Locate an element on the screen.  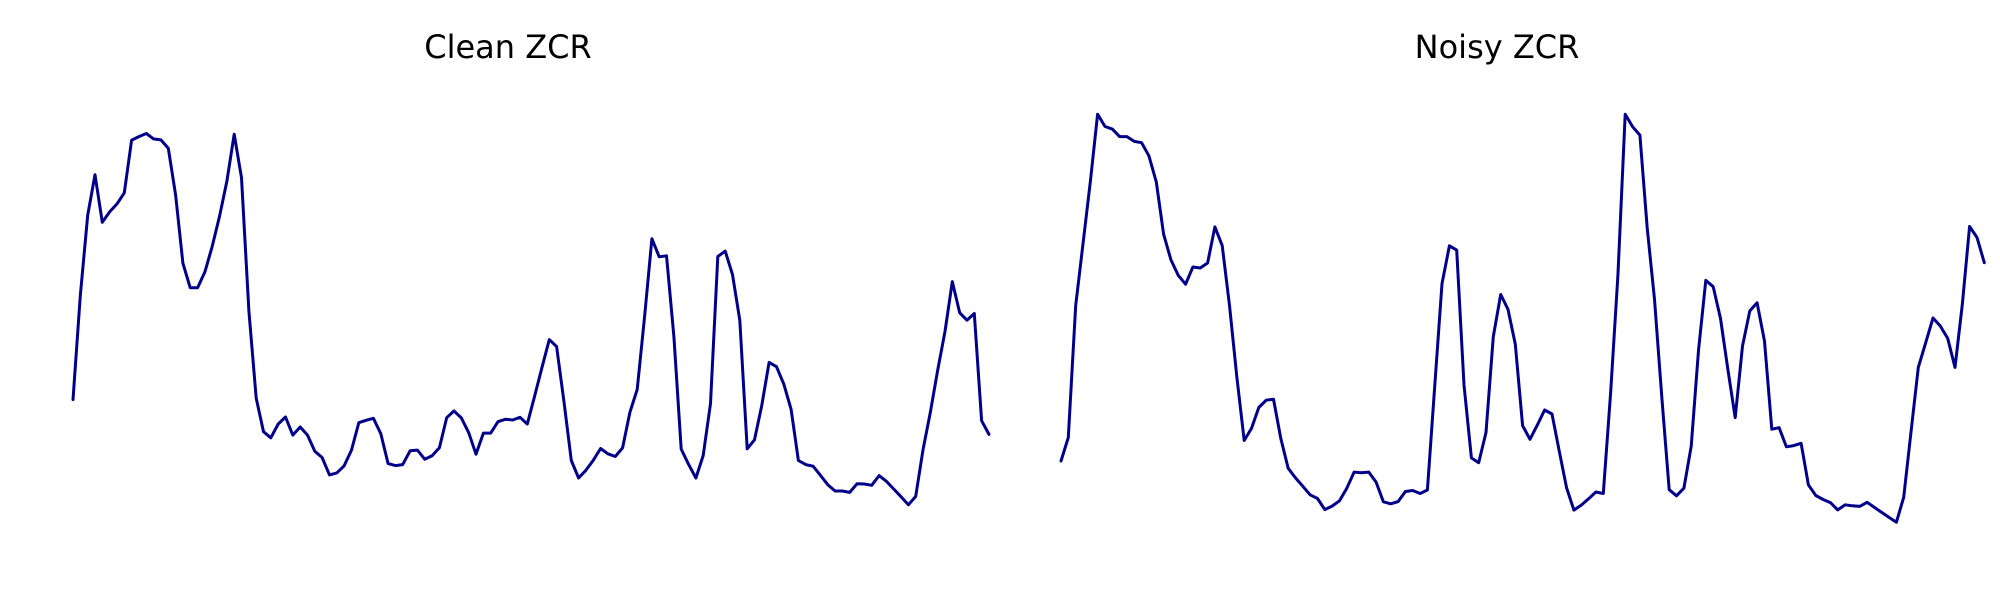
chart-title-noisy: Noisy ZCR is located at coordinates (1497, 47).